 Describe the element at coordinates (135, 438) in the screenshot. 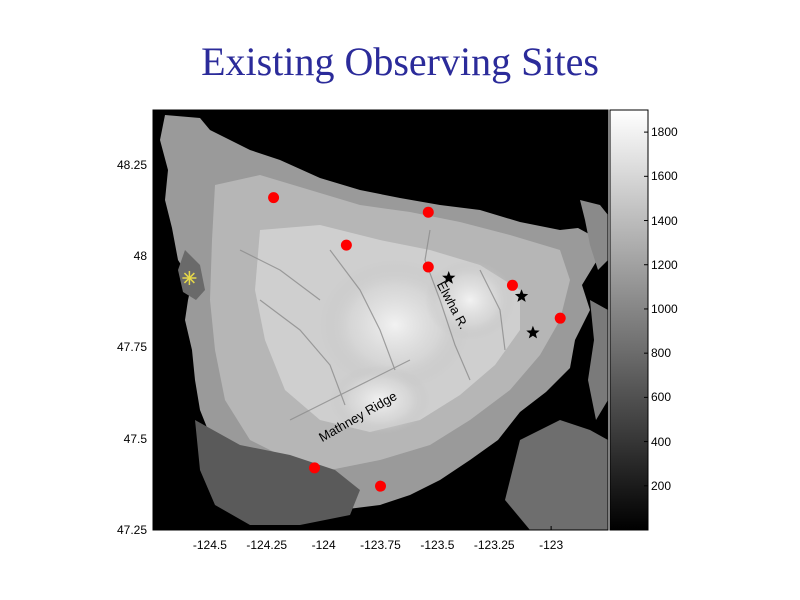

I see `y-tick-label: 47.5` at that location.